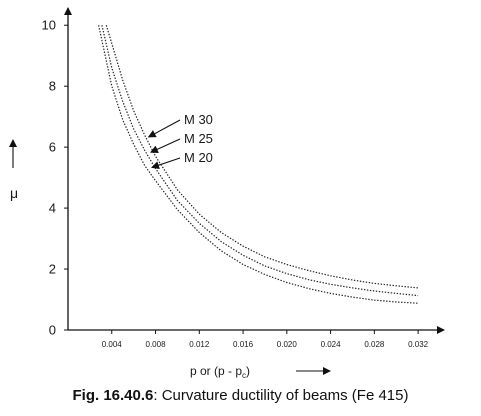  Describe the element at coordinates (156, 344) in the screenshot. I see `x-tick-label: 0.008` at that location.